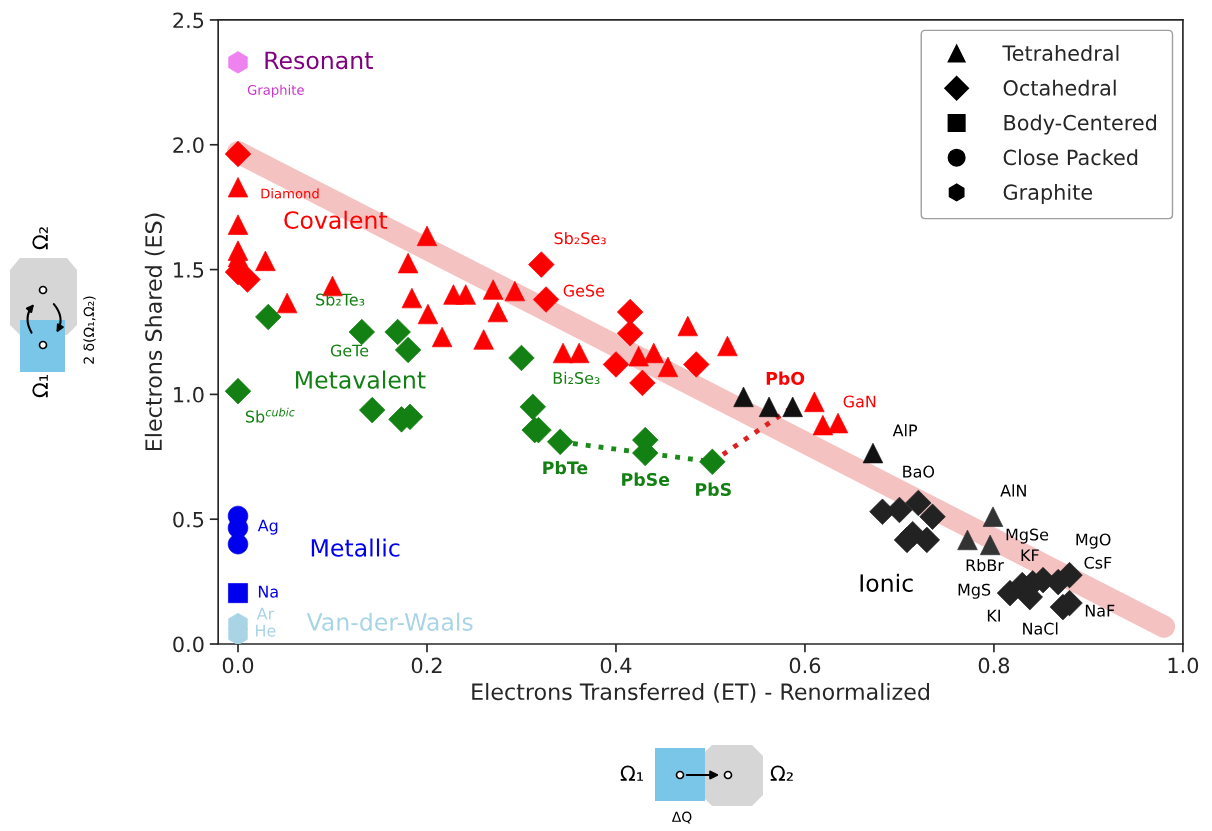 The image size is (1212, 831). Describe the element at coordinates (616, 665) in the screenshot. I see `x-tick-label: 0.4` at that location.